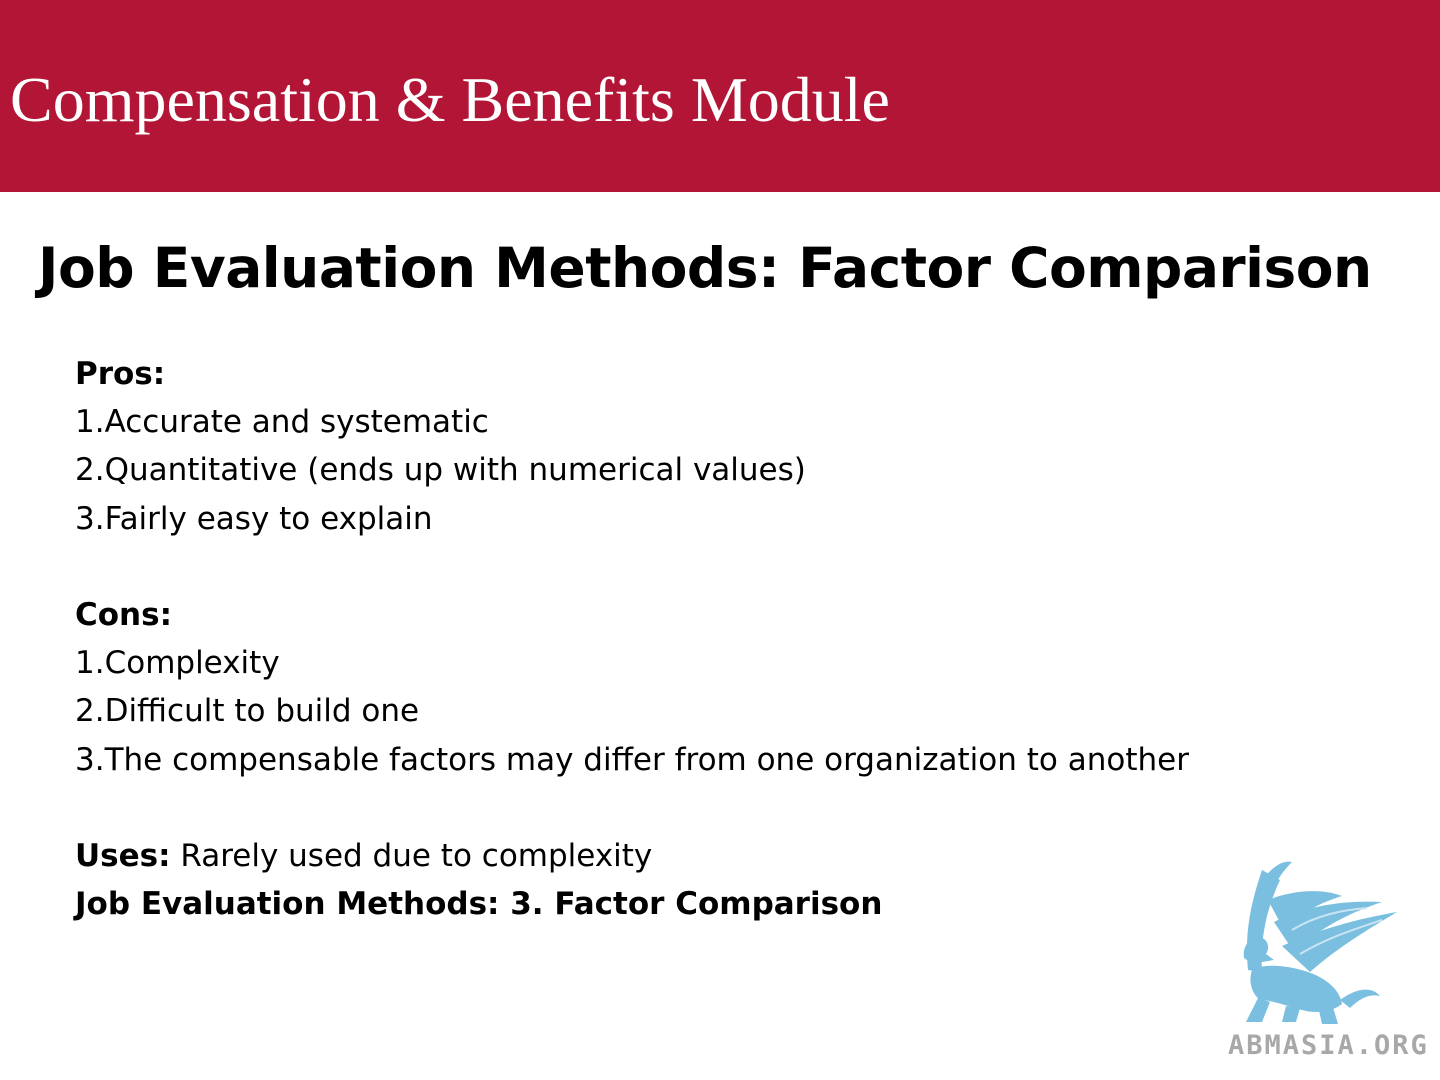 The image size is (1440, 1080). I want to click on pros-item-3: 3.Fairly easy to explain, so click(254, 518).